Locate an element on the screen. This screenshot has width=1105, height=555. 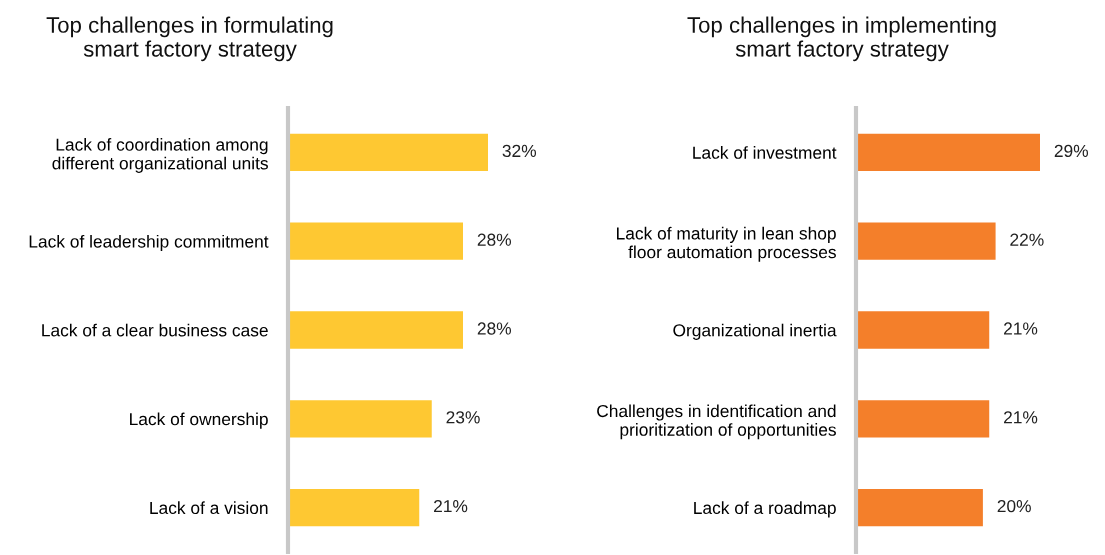
data-label: 23% is located at coordinates (463, 417).